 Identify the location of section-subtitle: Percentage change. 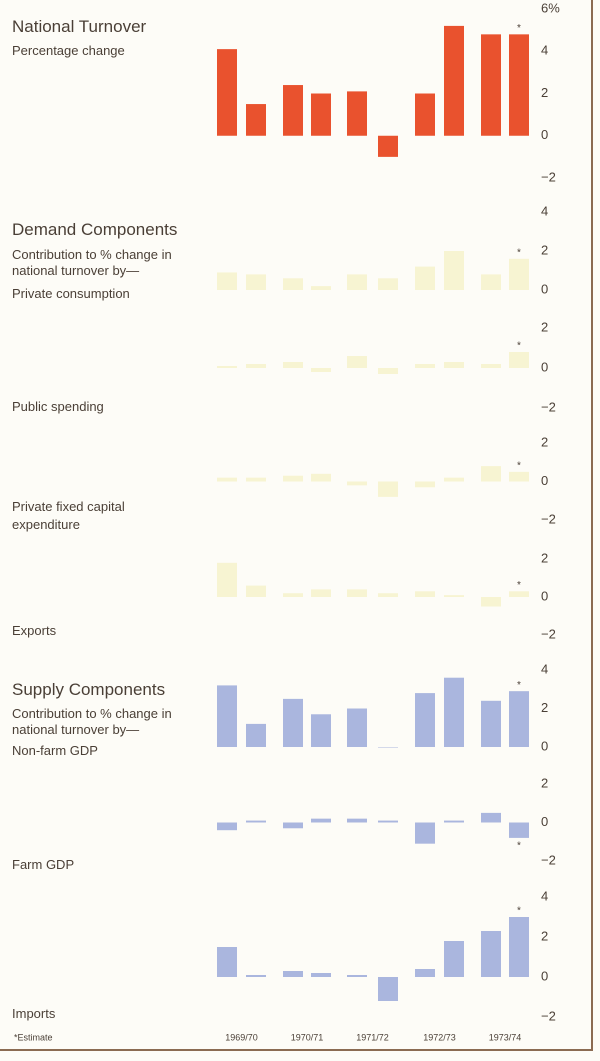
(68, 50).